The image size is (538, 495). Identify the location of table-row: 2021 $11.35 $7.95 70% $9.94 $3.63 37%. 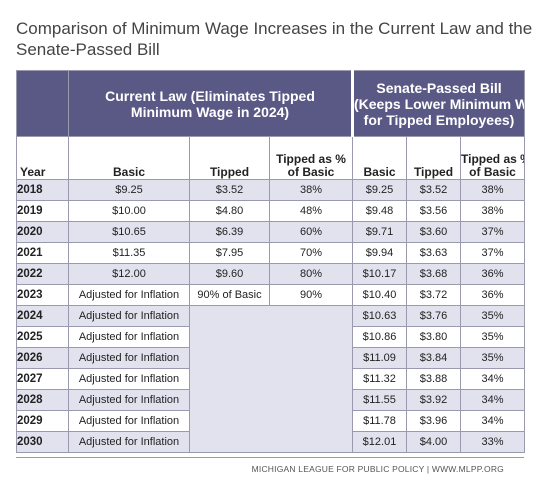
(271, 253).